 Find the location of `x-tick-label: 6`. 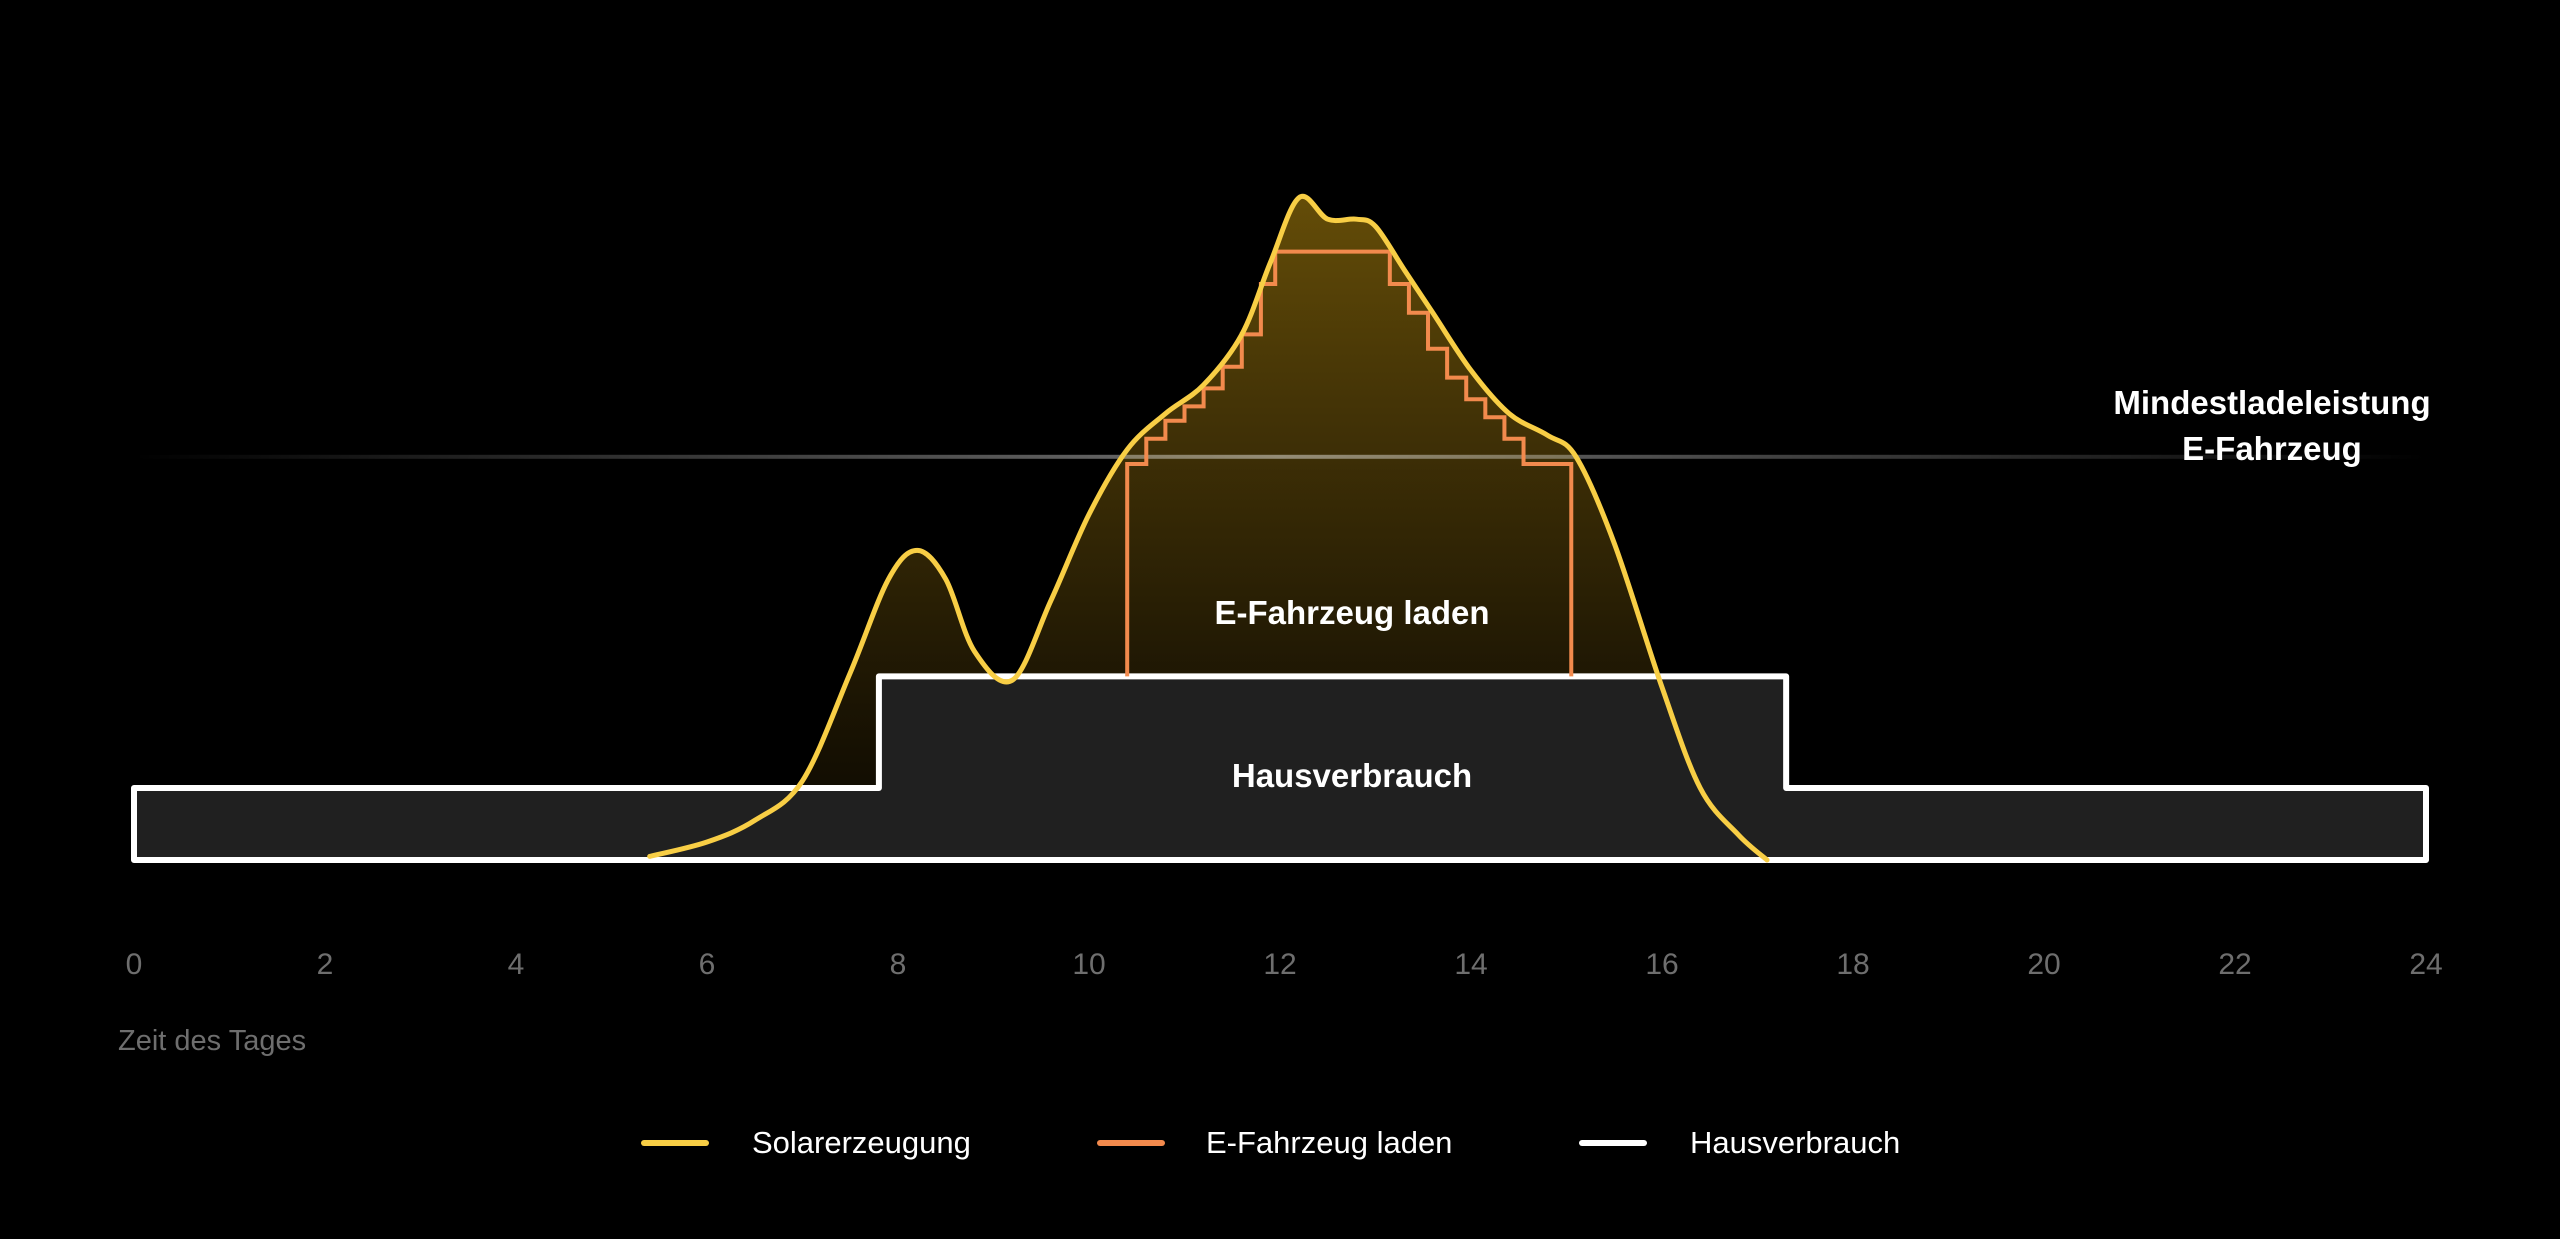

x-tick-label: 6 is located at coordinates (707, 964).